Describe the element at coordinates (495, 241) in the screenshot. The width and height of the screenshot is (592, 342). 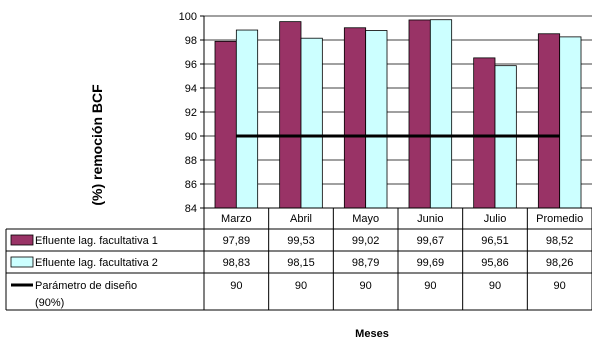
I see `data-label: 96,51` at that location.